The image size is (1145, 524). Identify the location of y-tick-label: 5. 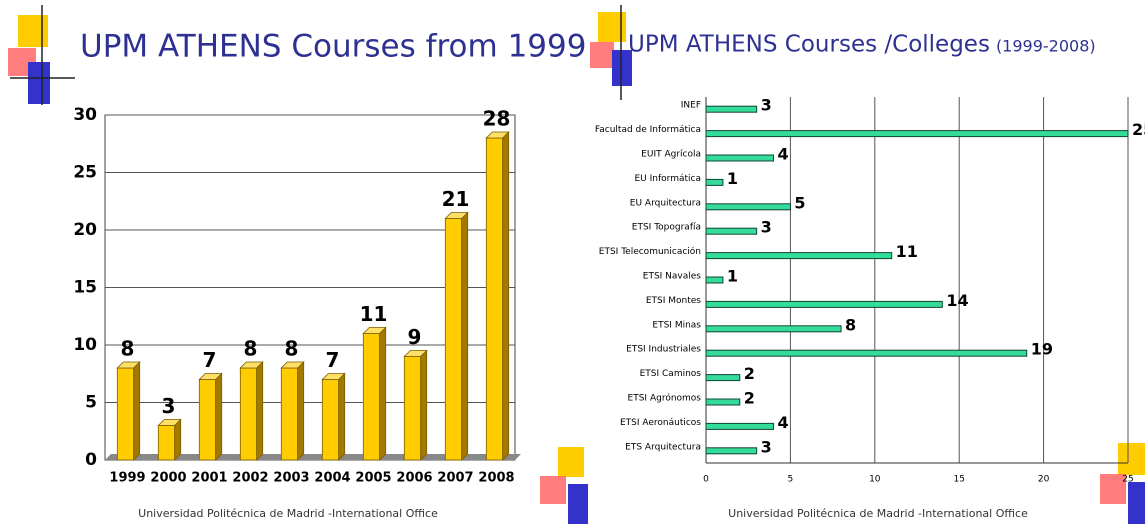
(91, 403).